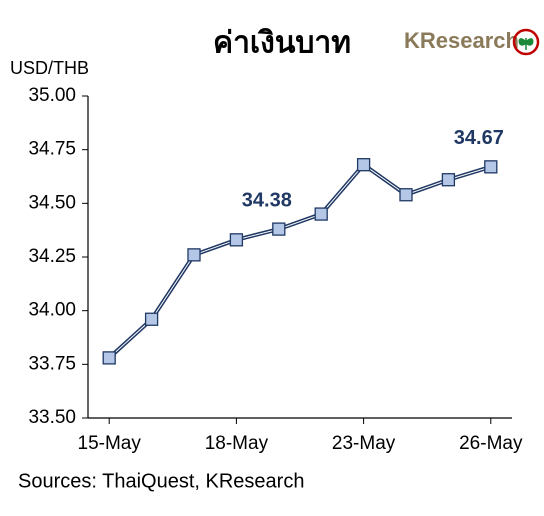 This screenshot has height=516, width=544. What do you see at coordinates (52, 202) in the screenshot?
I see `y-tick-label: 34.50` at bounding box center [52, 202].